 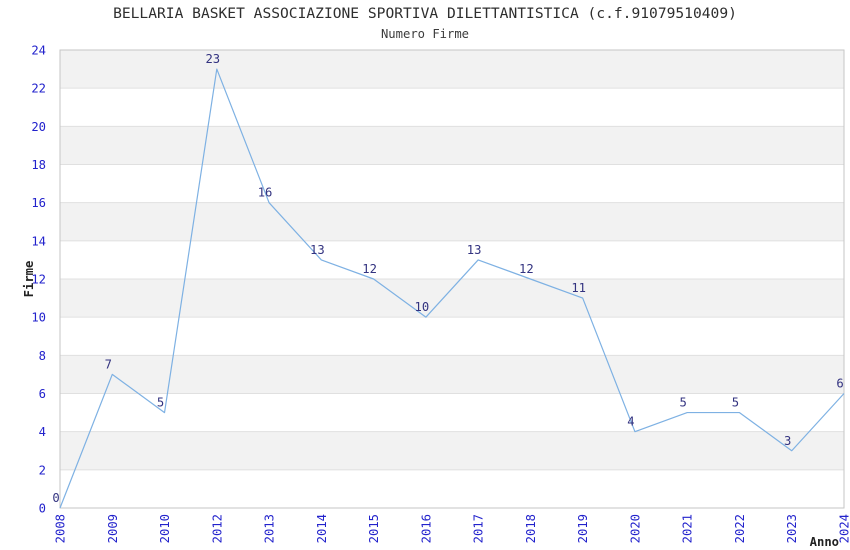 What do you see at coordinates (787, 441) in the screenshot?
I see `data-label: 3` at bounding box center [787, 441].